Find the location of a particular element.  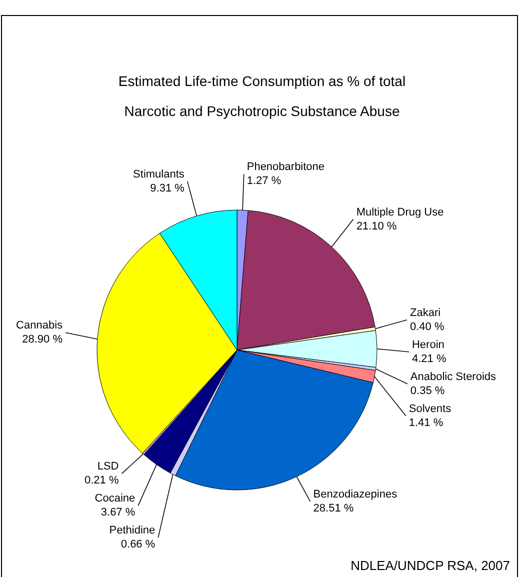

slice-label: Benzodiazepines is located at coordinates (355, 494).